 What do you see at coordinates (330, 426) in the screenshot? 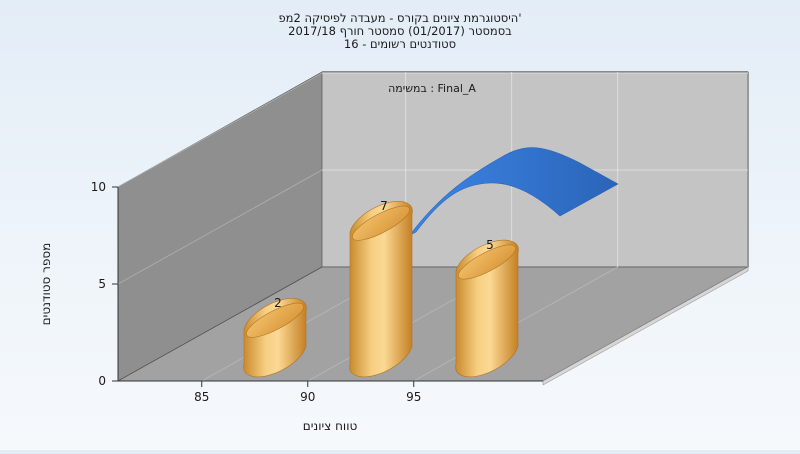
I see `x-axis-title: טווח ציונים` at bounding box center [330, 426].